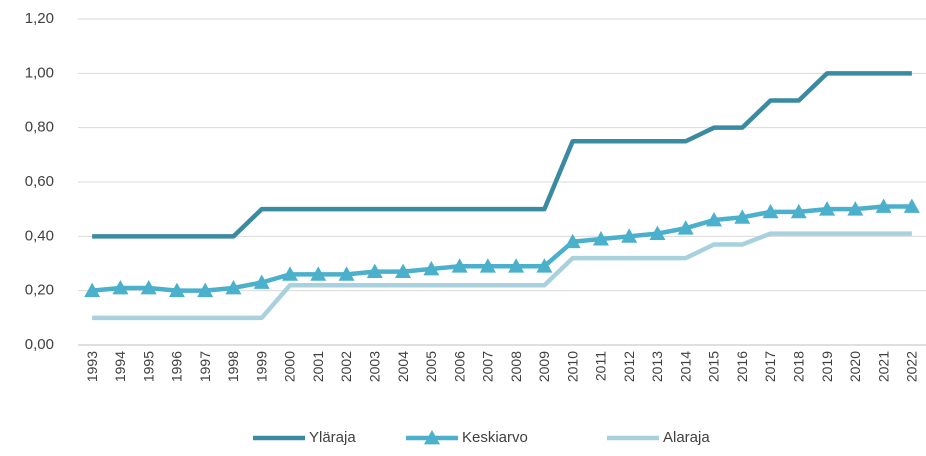 The height and width of the screenshot is (456, 926). What do you see at coordinates (318, 366) in the screenshot?
I see `x-tick-label: 2001` at bounding box center [318, 366].